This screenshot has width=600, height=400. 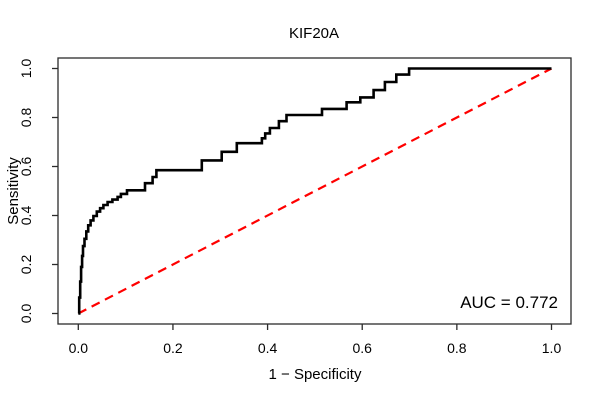 What do you see at coordinates (362, 348) in the screenshot?
I see `x-tick-label: 0.6` at bounding box center [362, 348].